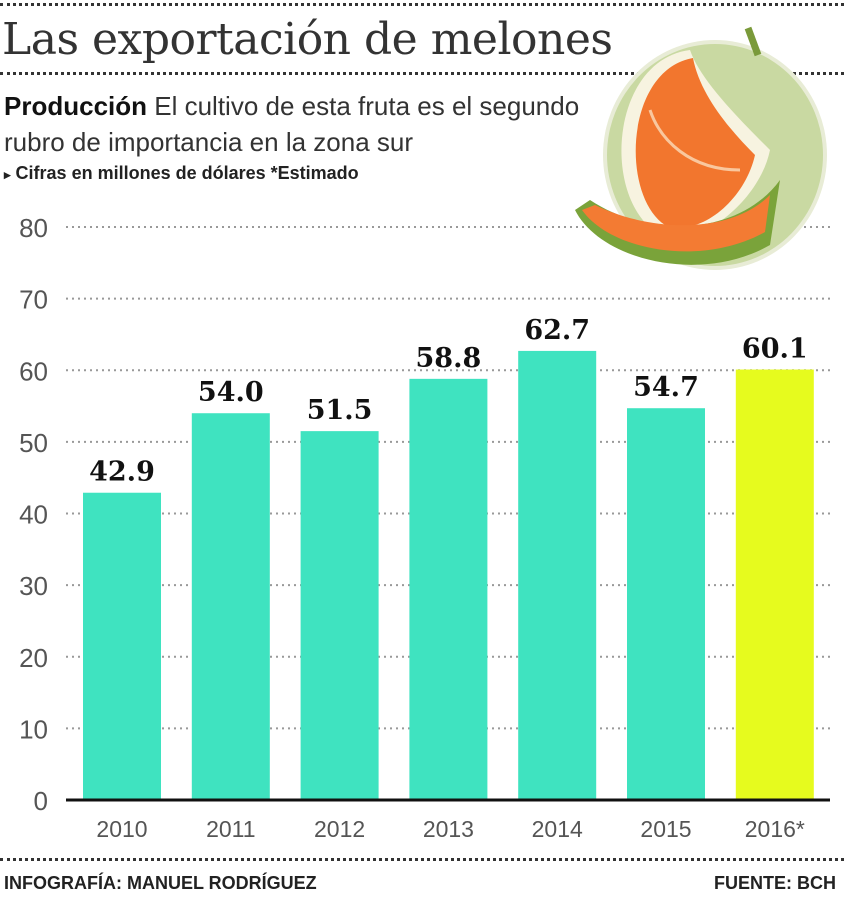  Describe the element at coordinates (775, 883) in the screenshot. I see `source: FUENTE: BCH` at that location.